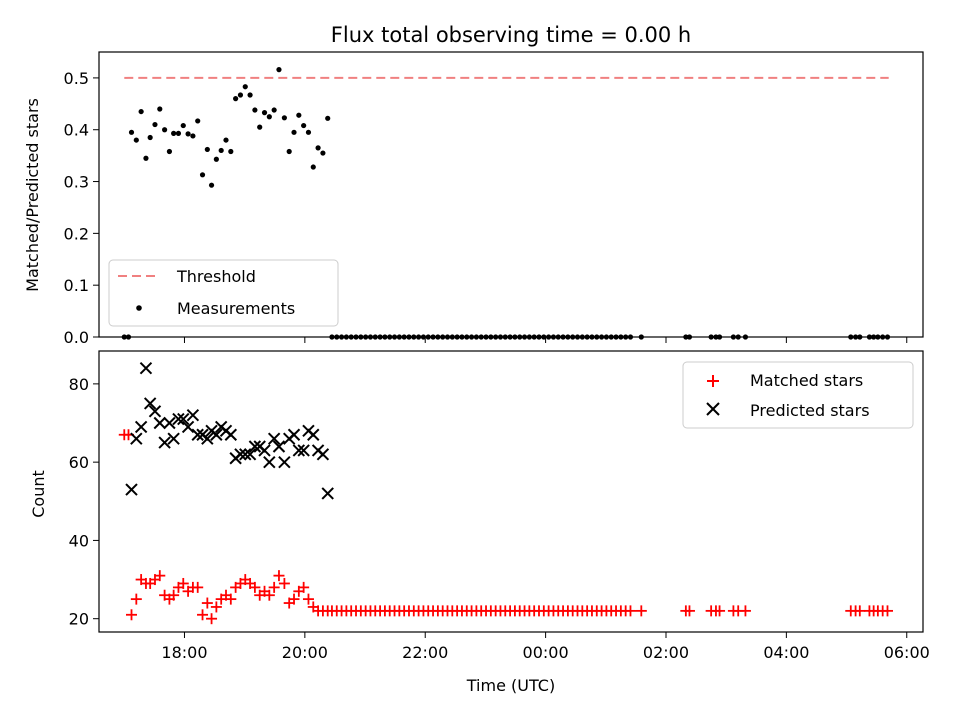 The width and height of the screenshot is (960, 720). What do you see at coordinates (806, 380) in the screenshot?
I see `legend-matched-label: Matched stars` at bounding box center [806, 380].